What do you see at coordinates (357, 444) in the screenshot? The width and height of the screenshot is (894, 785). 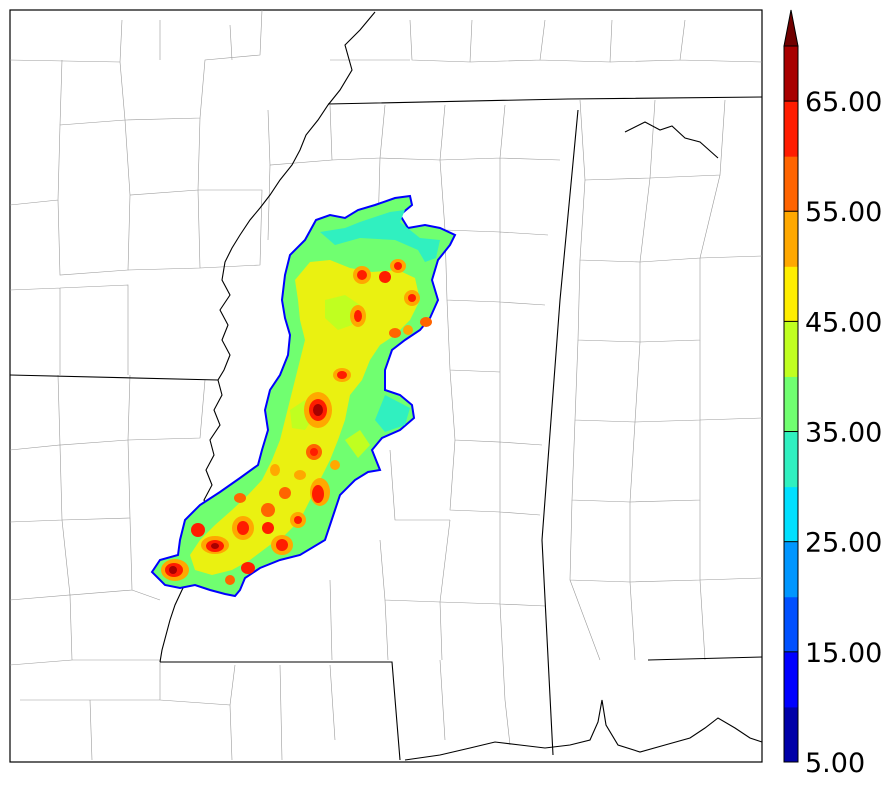 I see `field-ygreen-zone` at bounding box center [357, 444].